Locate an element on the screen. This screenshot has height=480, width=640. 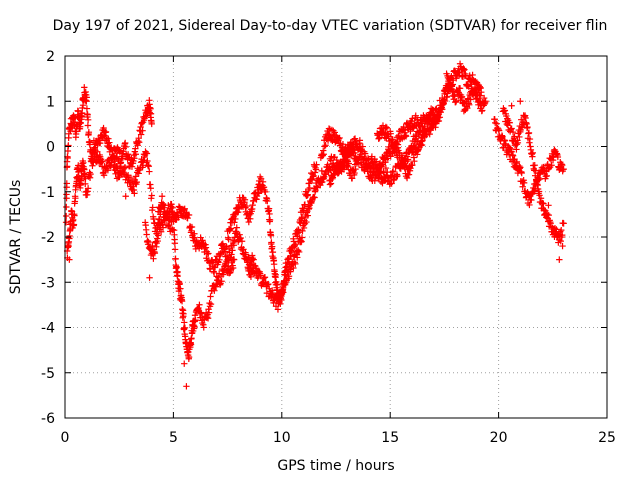
y-tick-label: -6 is located at coordinates (48, 419).